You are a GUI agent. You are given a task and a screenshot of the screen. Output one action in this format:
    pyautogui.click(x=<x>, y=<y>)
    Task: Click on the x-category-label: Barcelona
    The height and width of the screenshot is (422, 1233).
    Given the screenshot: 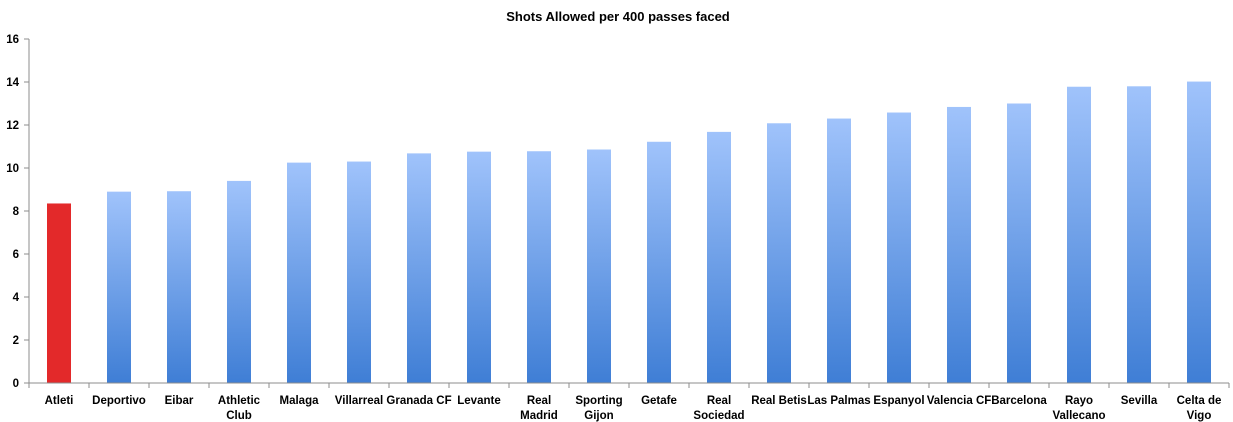 What is the action you would take?
    pyautogui.click(x=1019, y=401)
    